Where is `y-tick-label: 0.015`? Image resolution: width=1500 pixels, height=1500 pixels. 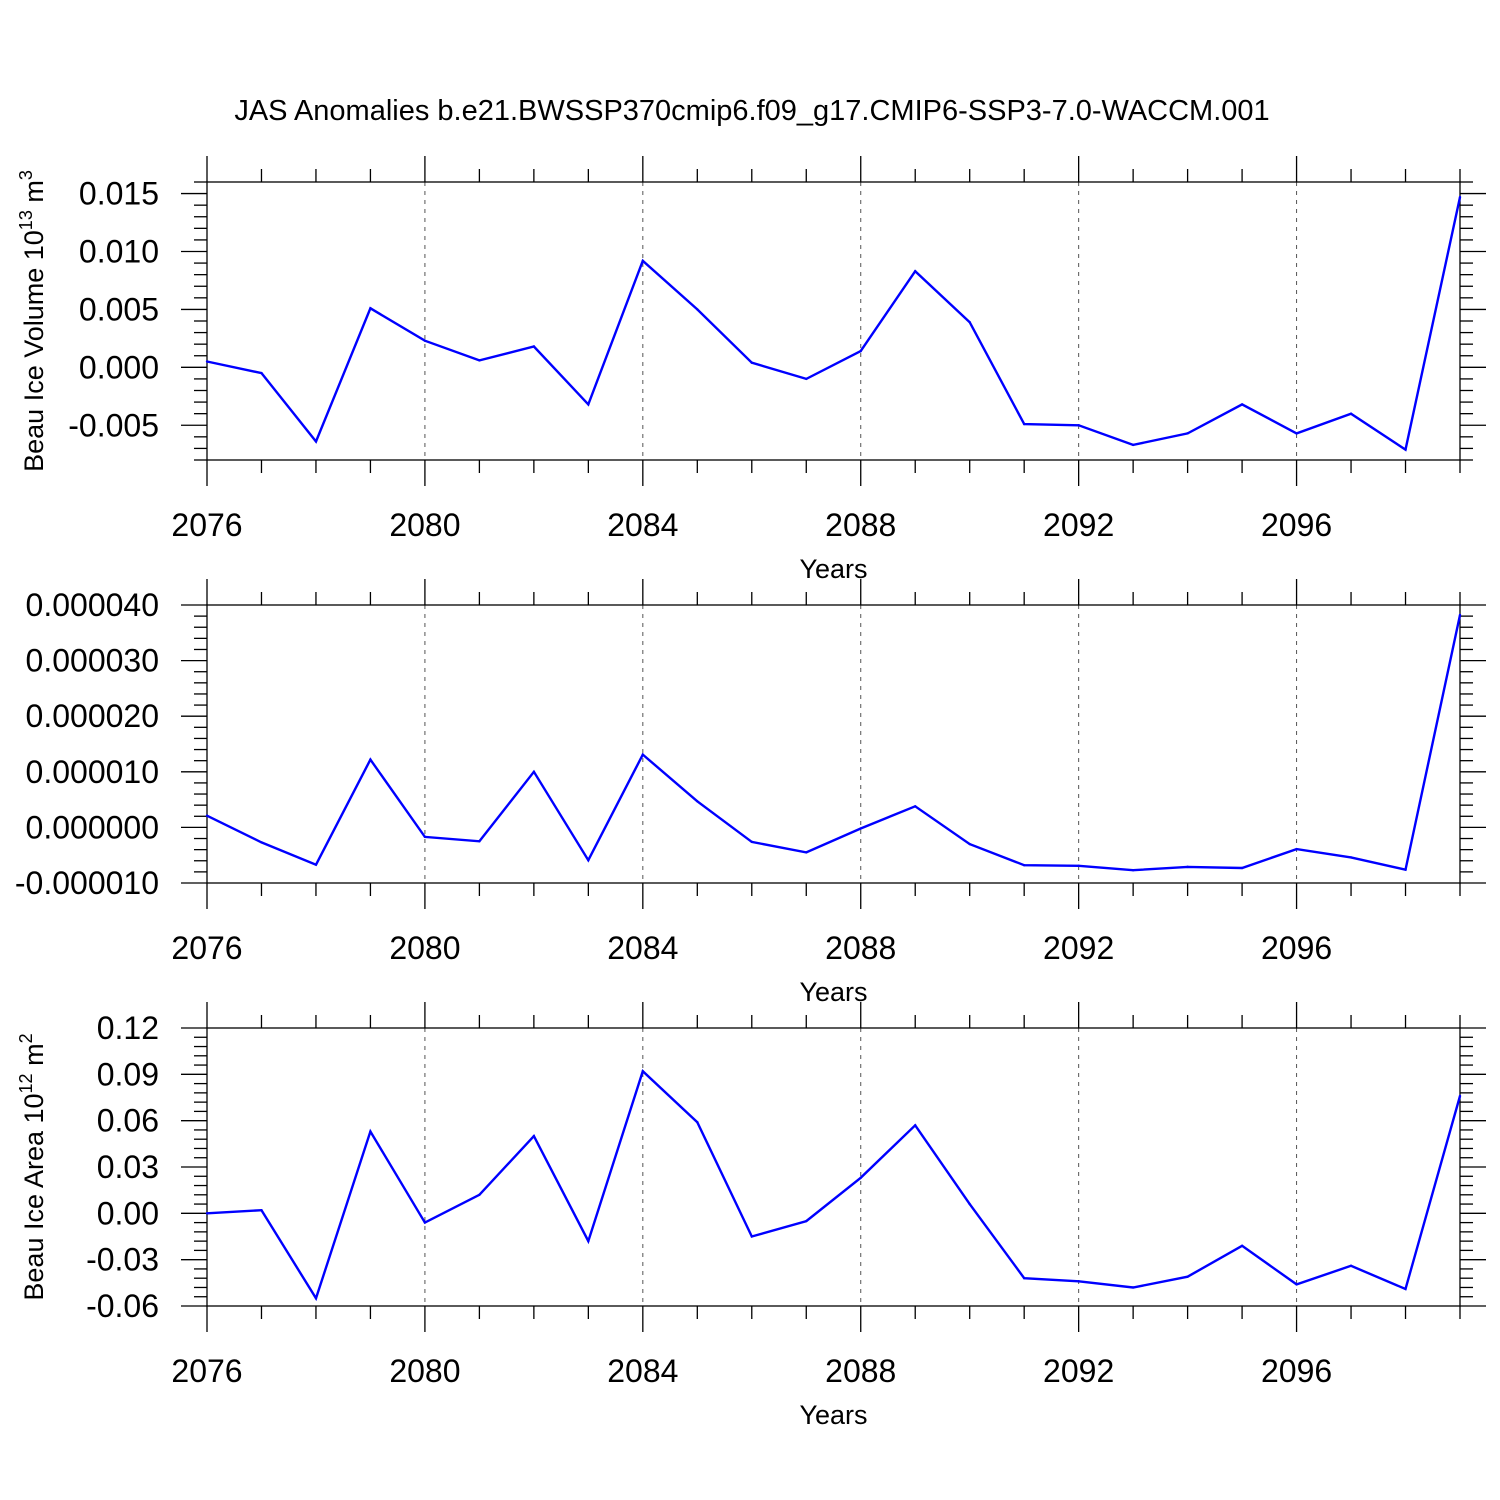 y-tick-label: 0.015 is located at coordinates (119, 194).